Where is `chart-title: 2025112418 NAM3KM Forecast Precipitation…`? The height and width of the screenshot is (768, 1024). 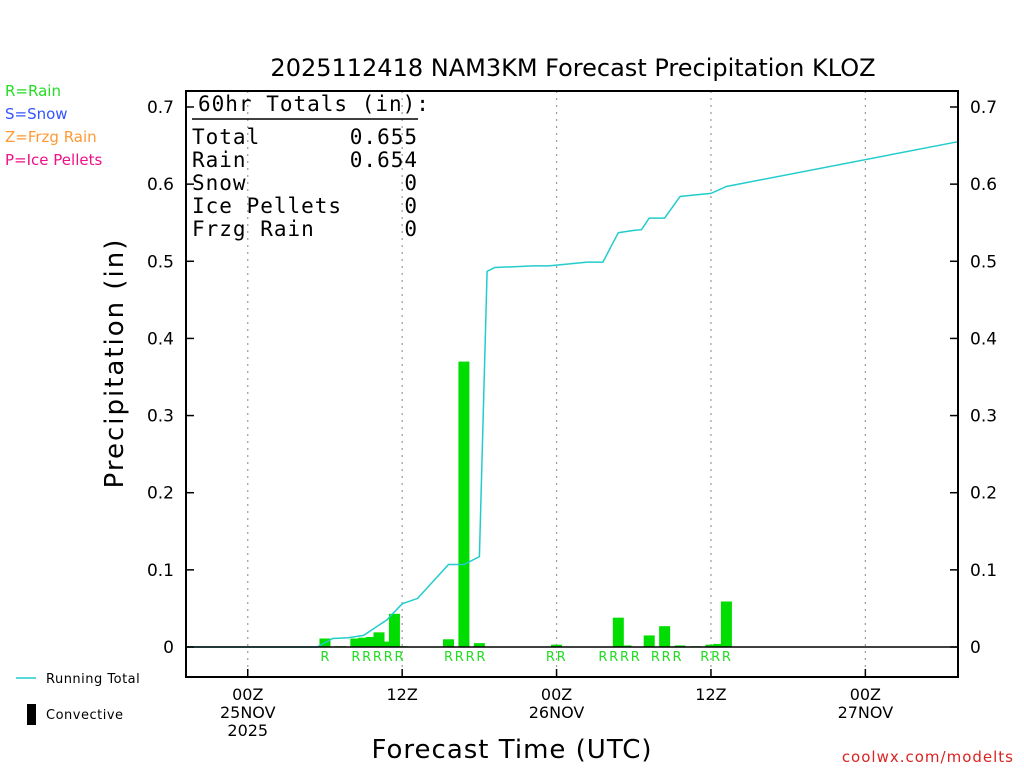
chart-title: 2025112418 NAM3KM Forecast Precipitation… is located at coordinates (572, 68).